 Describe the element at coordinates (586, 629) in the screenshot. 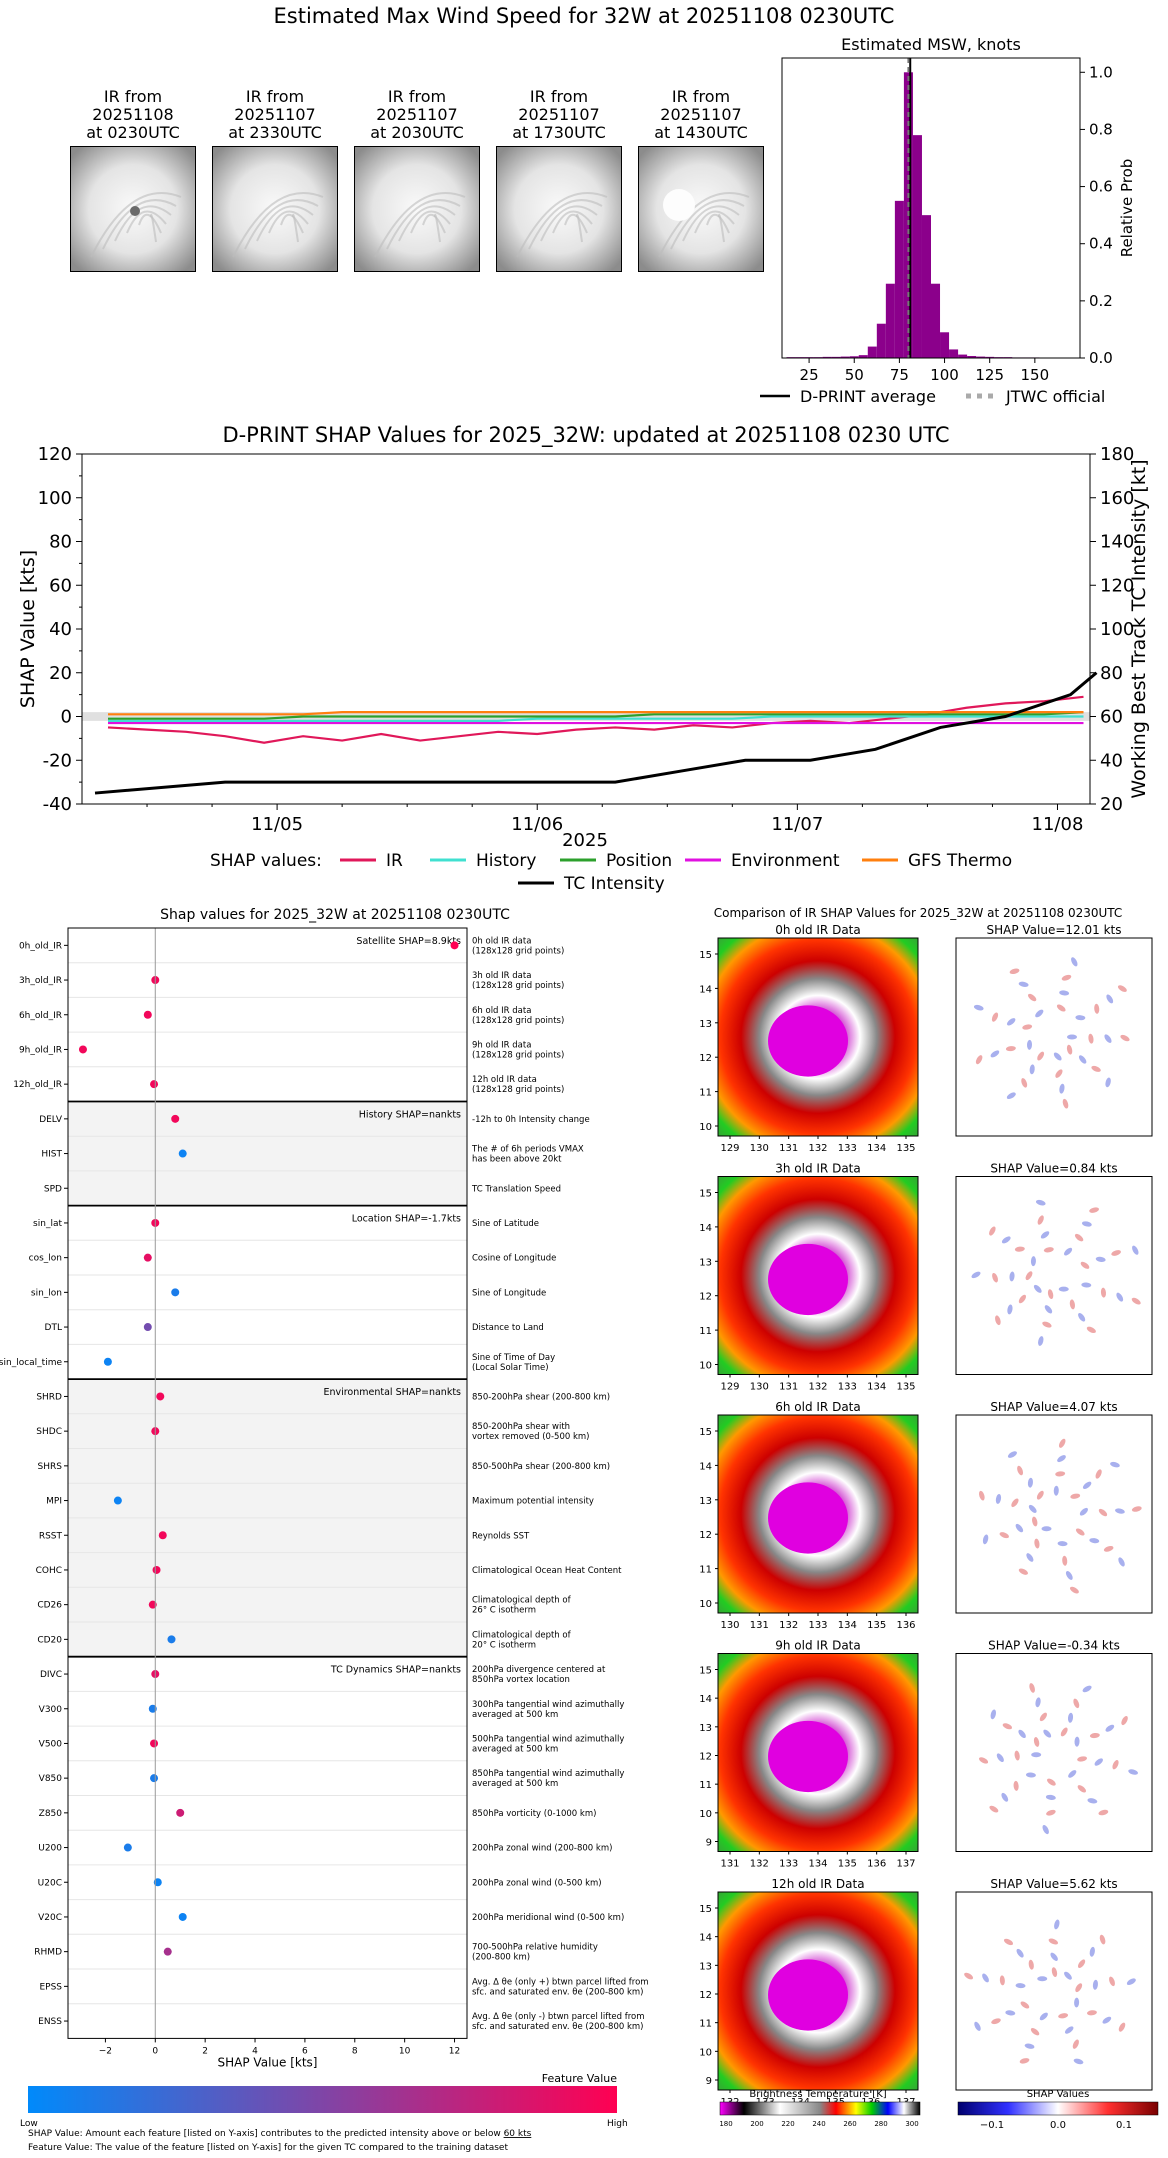

I see `timeseries-frame` at that location.